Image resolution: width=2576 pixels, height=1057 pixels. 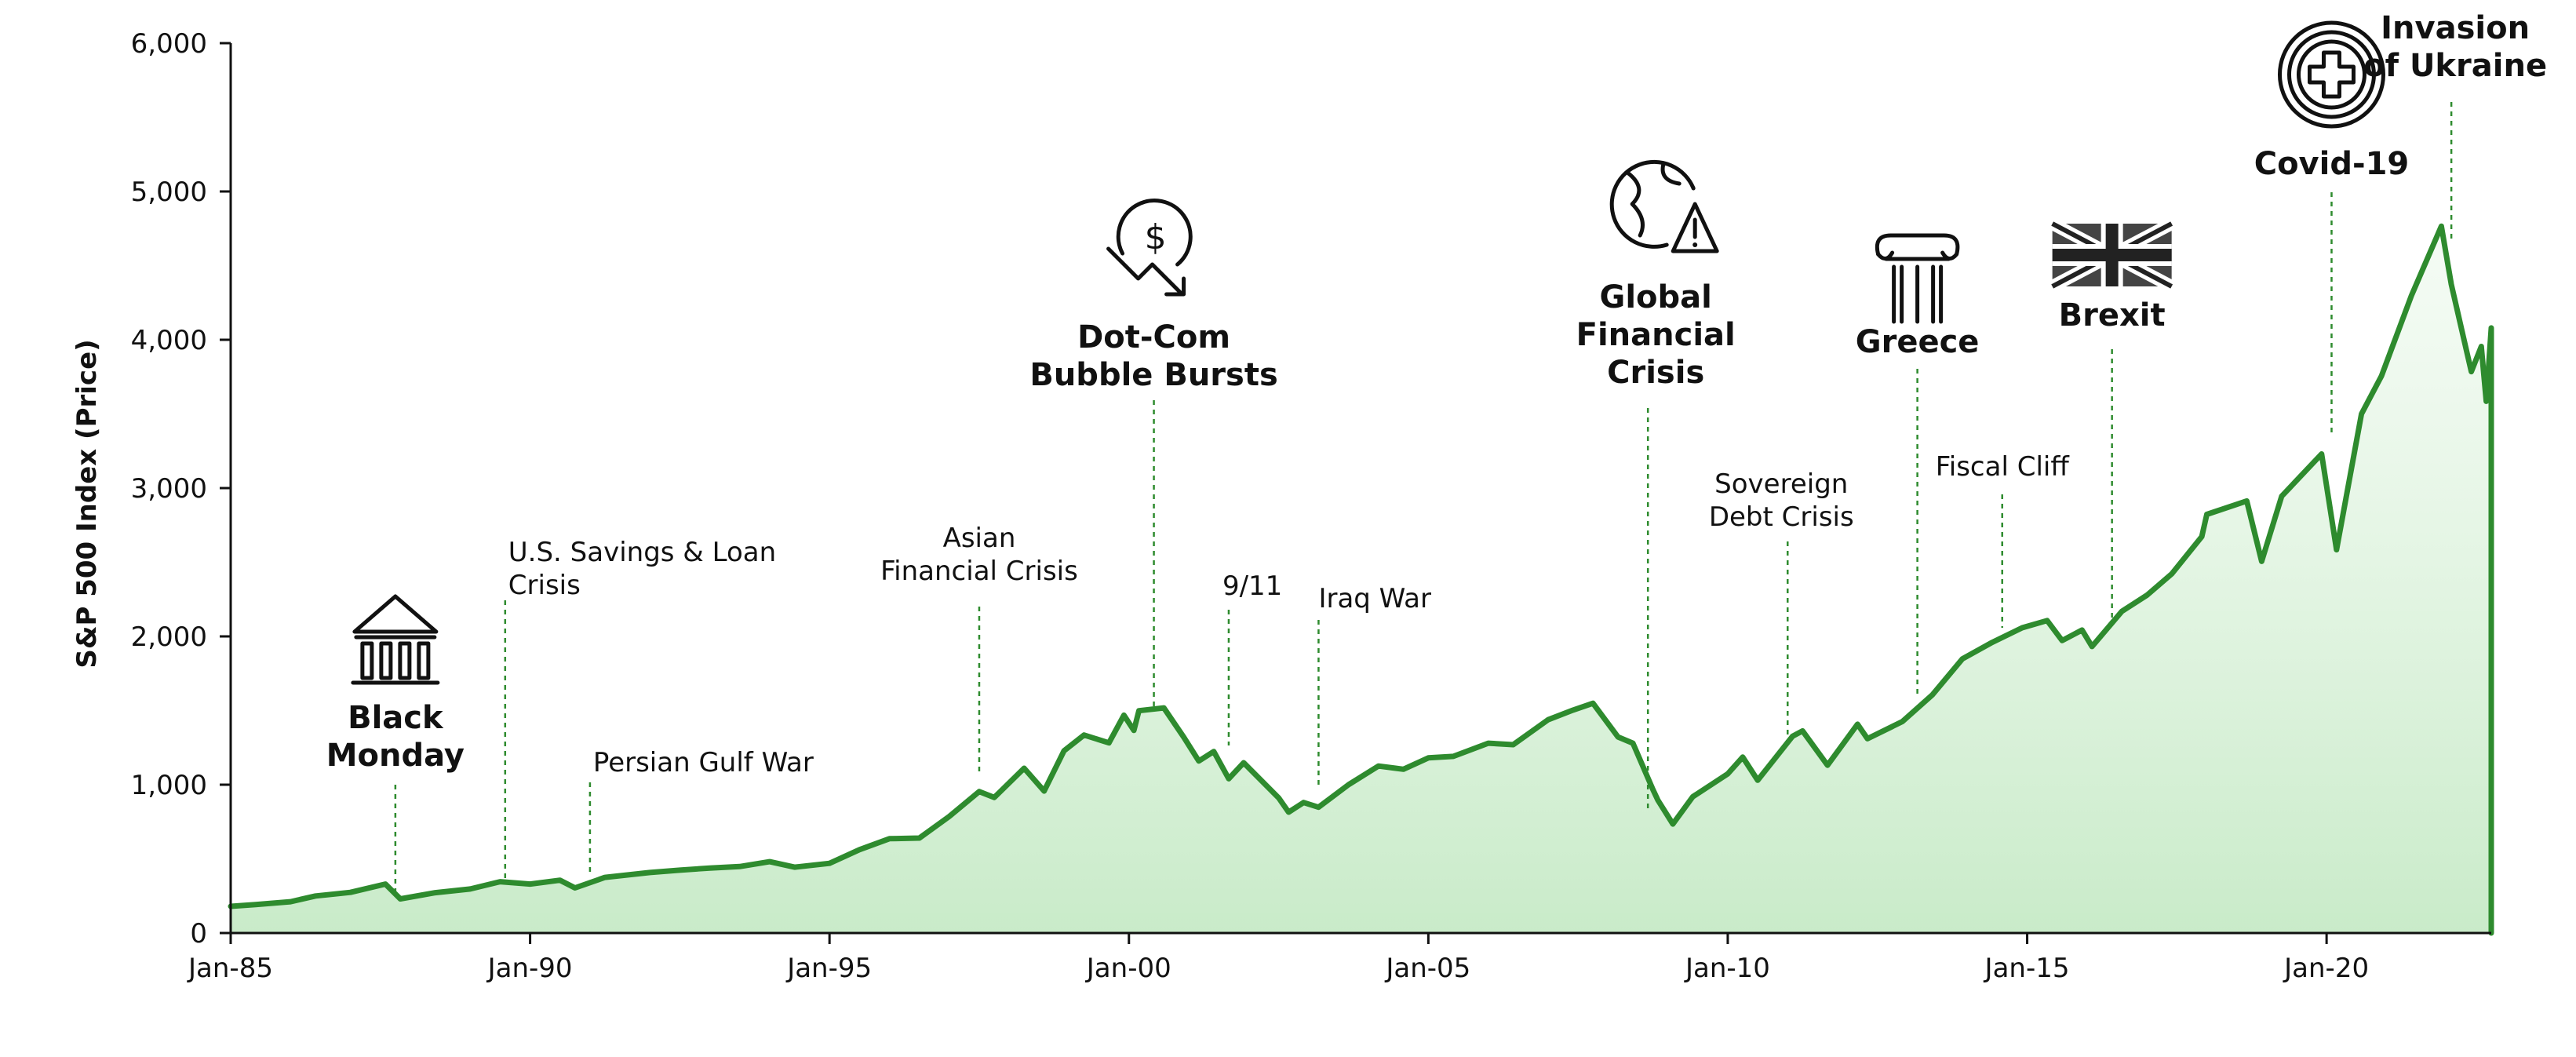 I want to click on event-annotation: Fiscal Cliff, so click(x=2003, y=539).